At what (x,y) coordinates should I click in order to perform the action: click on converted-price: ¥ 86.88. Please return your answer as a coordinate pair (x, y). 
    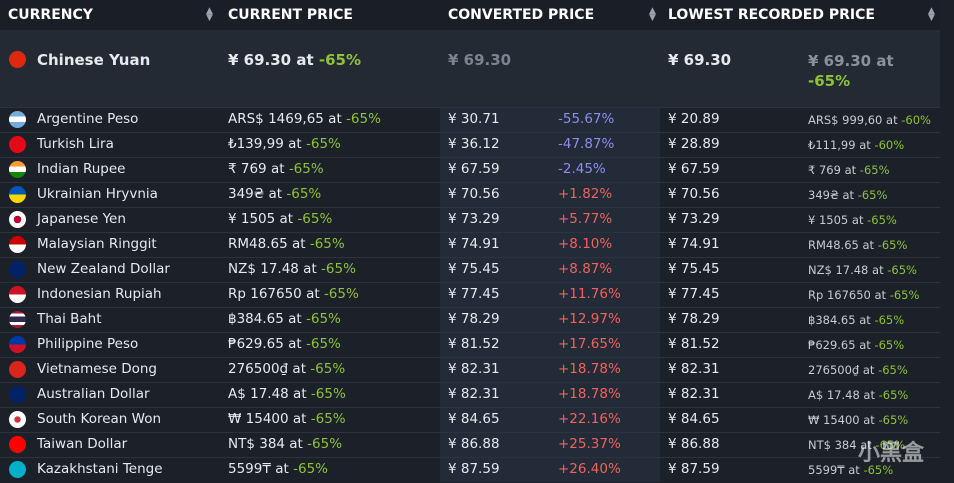
    Looking at the image, I should click on (474, 444).